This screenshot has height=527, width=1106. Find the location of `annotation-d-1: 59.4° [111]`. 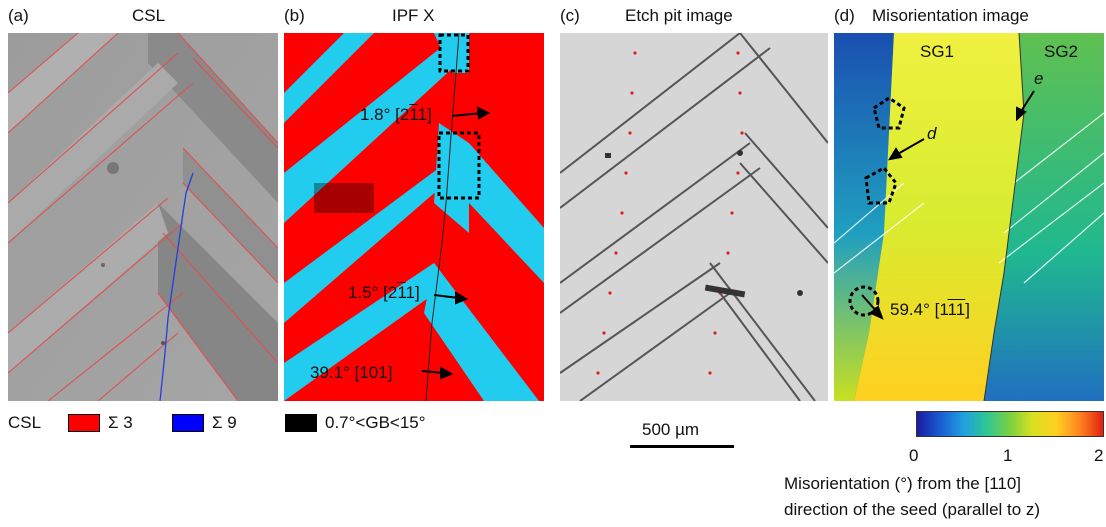

annotation-d-1: 59.4° [111] is located at coordinates (930, 309).